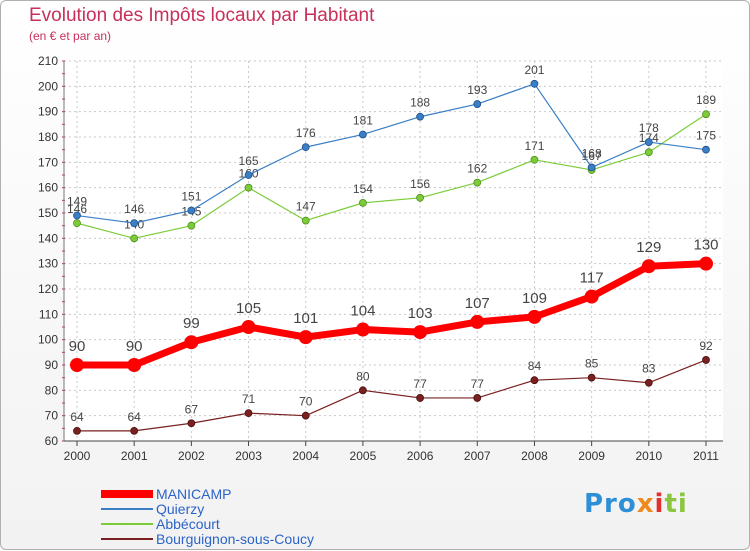 This screenshot has width=750, height=551. What do you see at coordinates (77, 202) in the screenshot?
I see `data-label: 149` at bounding box center [77, 202].